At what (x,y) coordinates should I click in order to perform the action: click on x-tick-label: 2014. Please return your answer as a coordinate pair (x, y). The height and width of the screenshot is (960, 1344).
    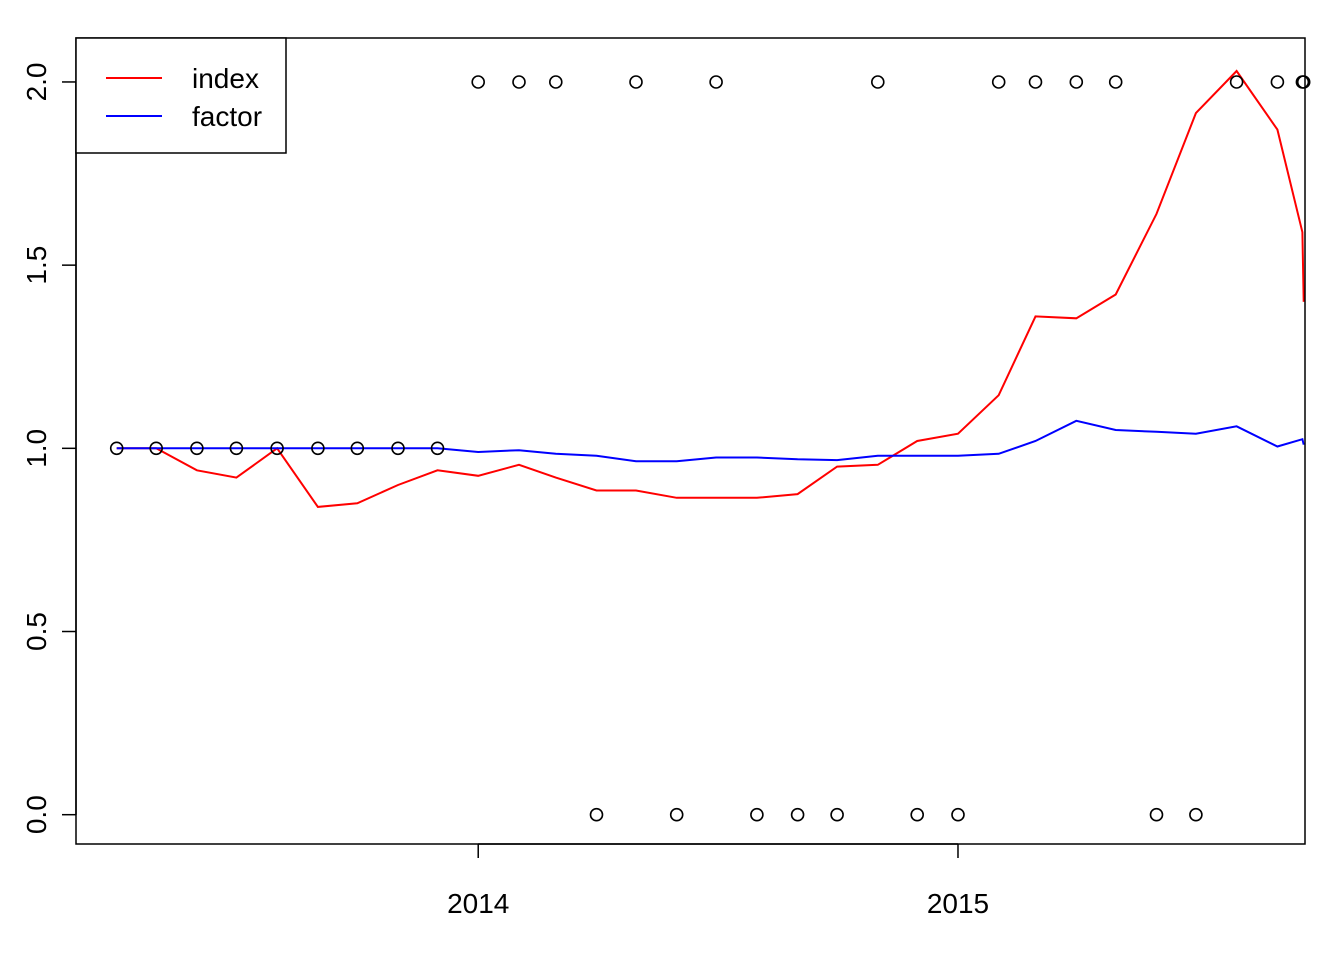
    Looking at the image, I should click on (478, 903).